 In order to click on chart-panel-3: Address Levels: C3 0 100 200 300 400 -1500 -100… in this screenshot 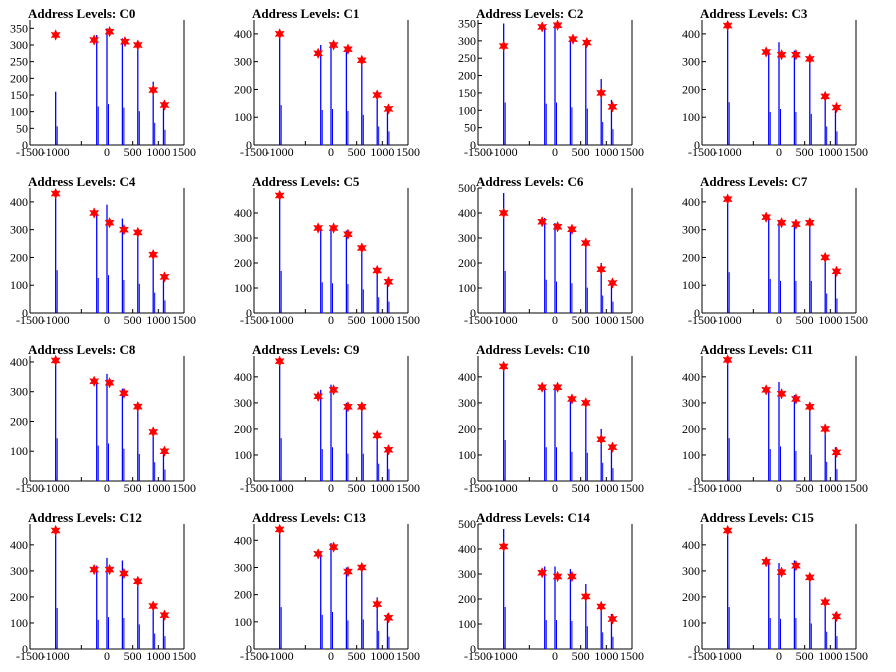, I will do `click(784, 84)`.